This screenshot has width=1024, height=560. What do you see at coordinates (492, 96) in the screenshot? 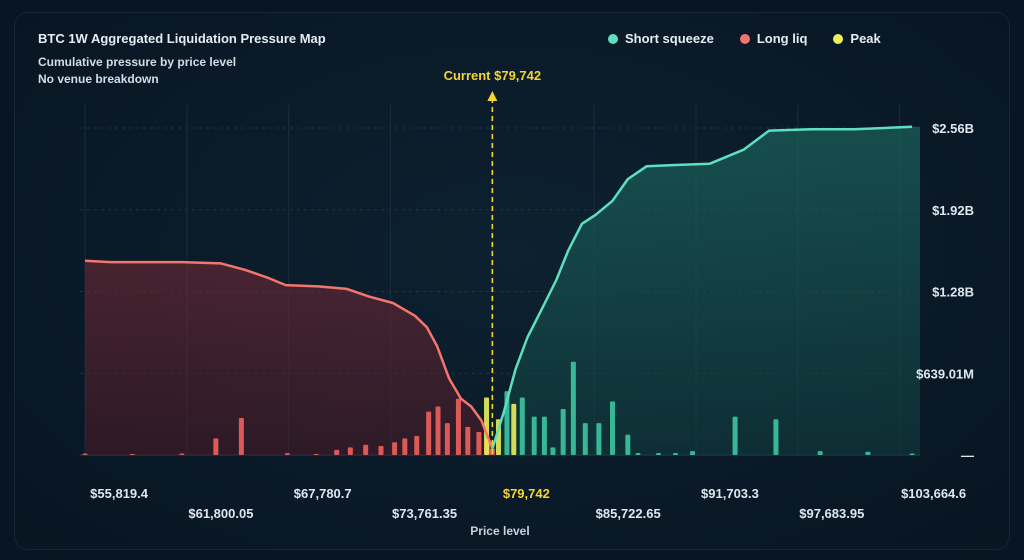
I see `current-price-arrow` at bounding box center [492, 96].